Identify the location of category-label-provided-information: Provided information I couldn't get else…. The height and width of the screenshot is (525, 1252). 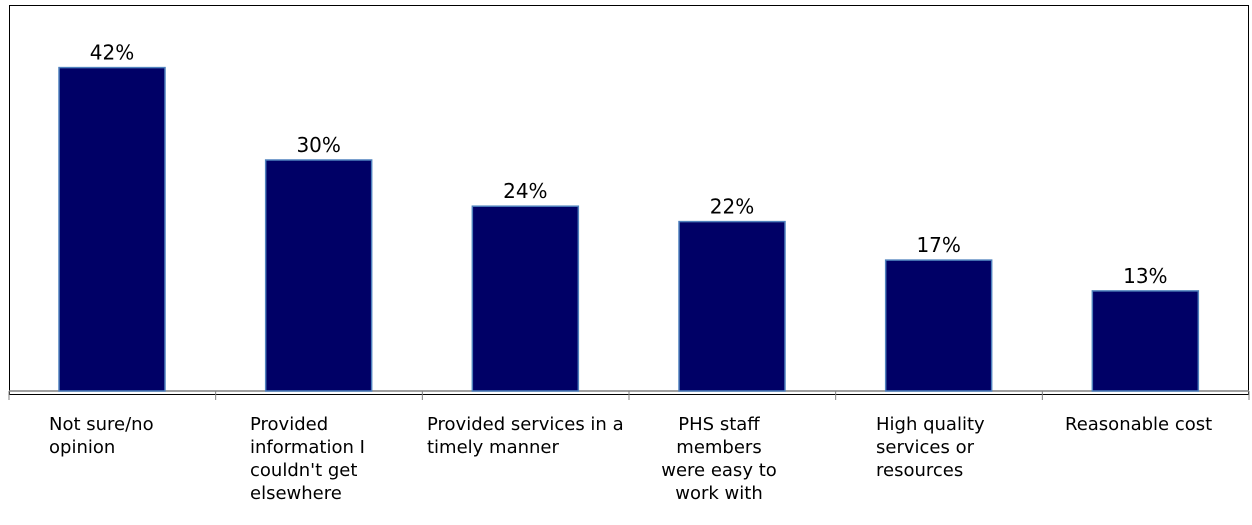
(307, 459).